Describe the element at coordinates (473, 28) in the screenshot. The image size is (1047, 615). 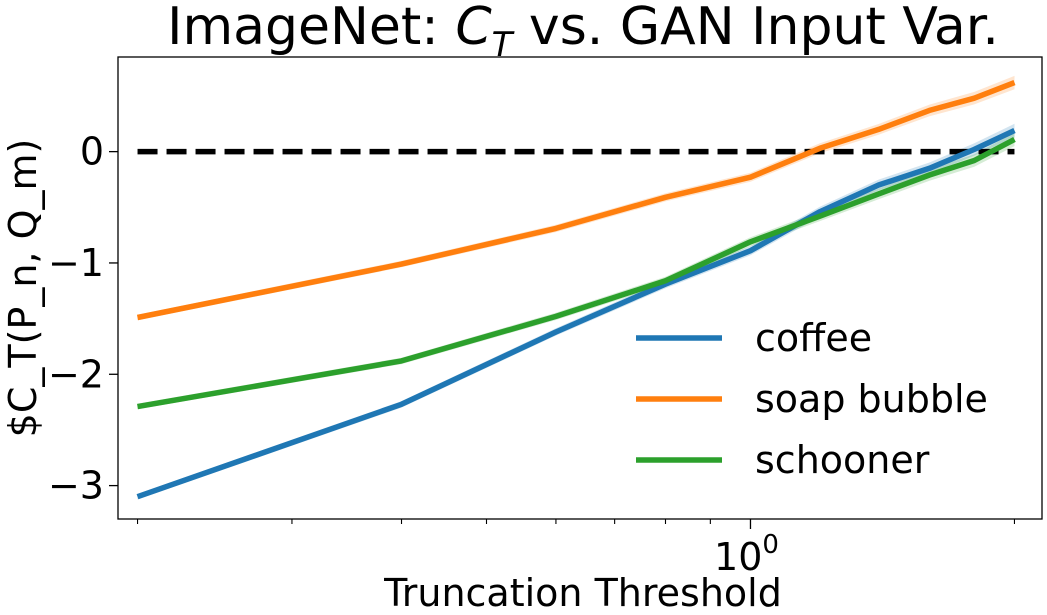
I see `chart-title-symbol: C` at that location.